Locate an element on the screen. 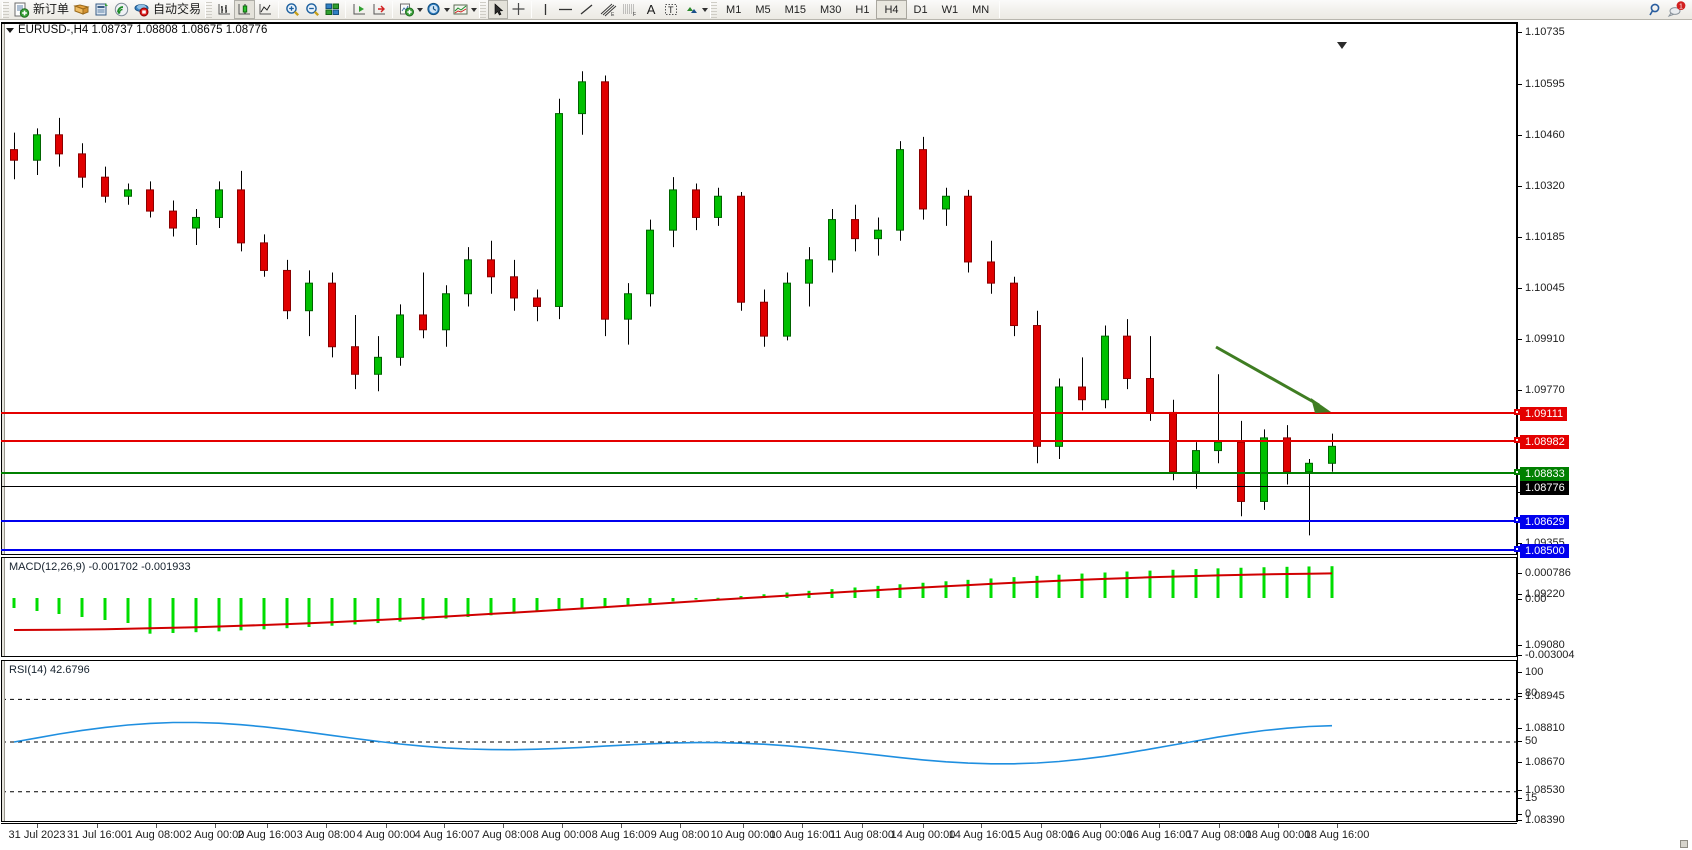  new-order-icon is located at coordinates (21, 9).